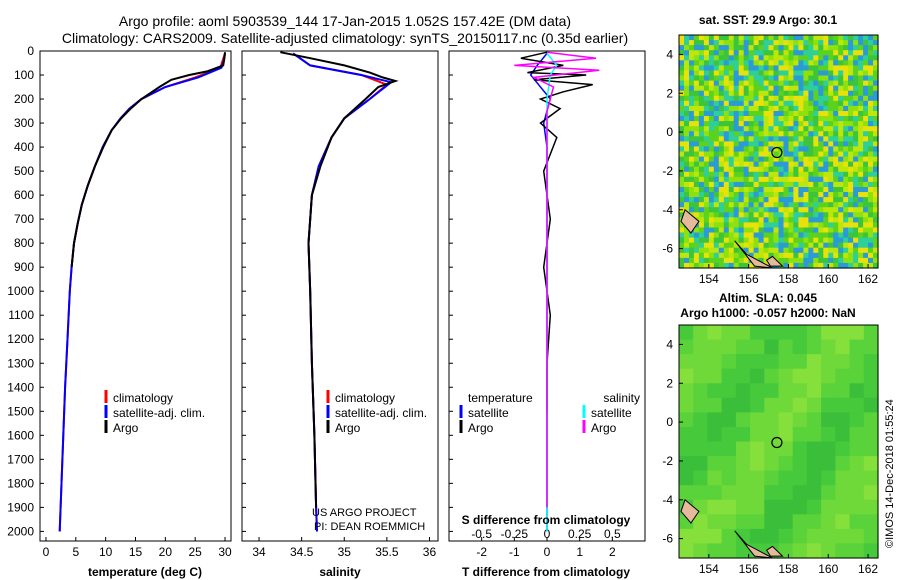  I want to click on series-satellite-adj-clim-, so click(343, 292).